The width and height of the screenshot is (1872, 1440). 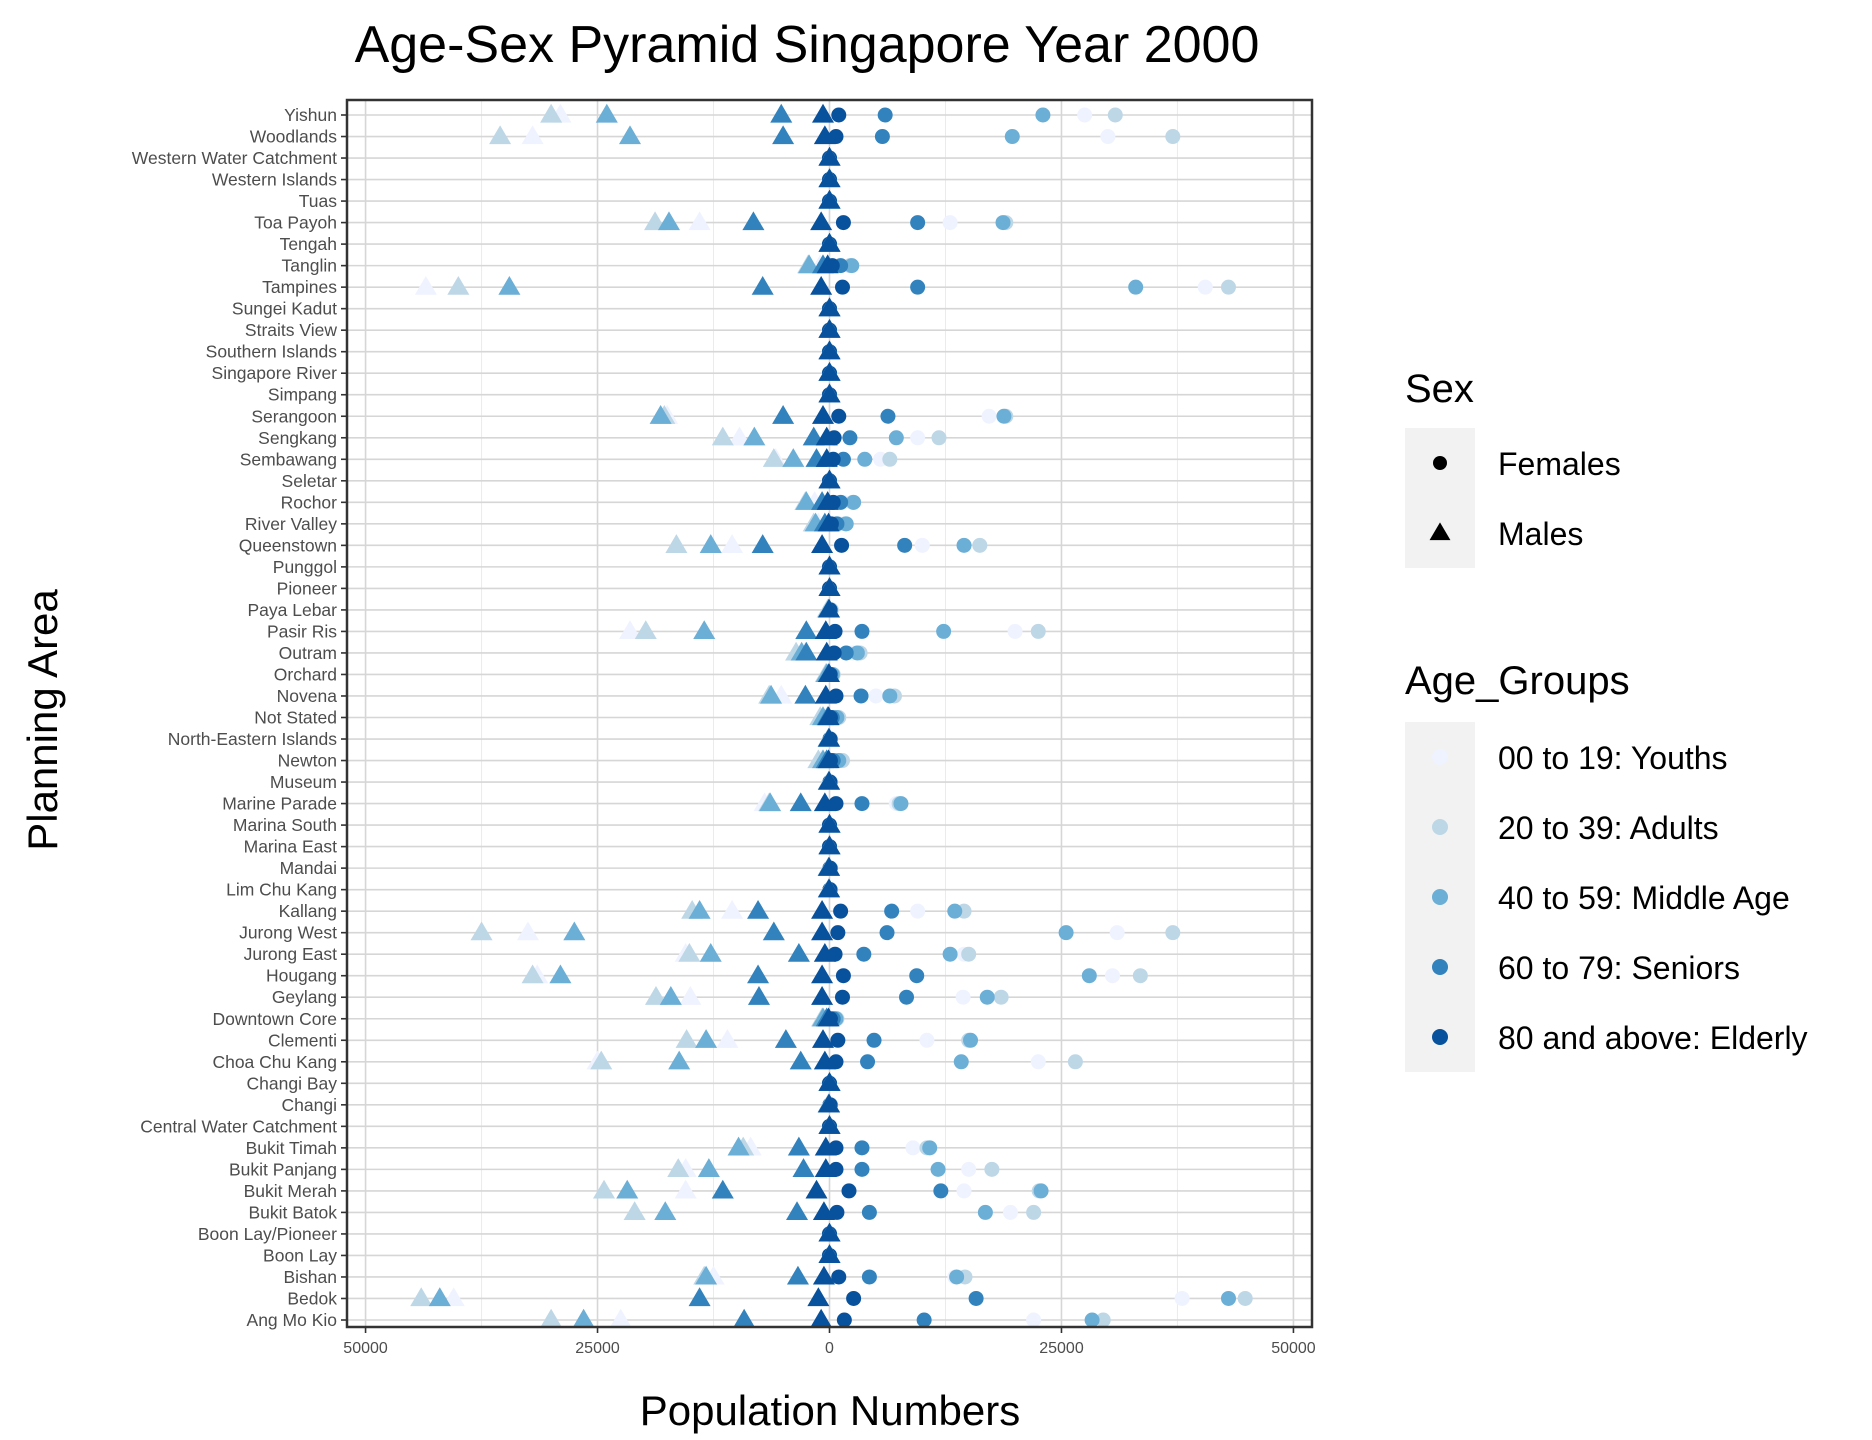 What do you see at coordinates (829, 1348) in the screenshot?
I see `x-tick-label: 0` at bounding box center [829, 1348].